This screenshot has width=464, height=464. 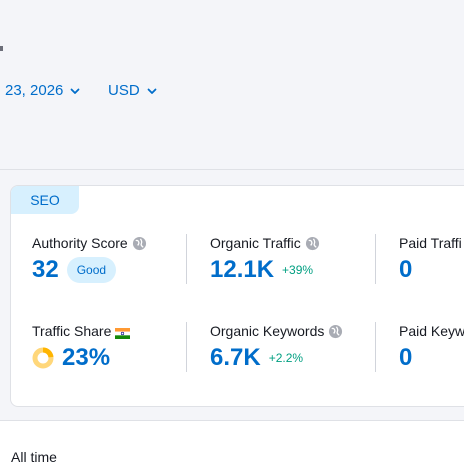 What do you see at coordinates (242, 269) in the screenshot?
I see `metric-value: 12.1K` at bounding box center [242, 269].